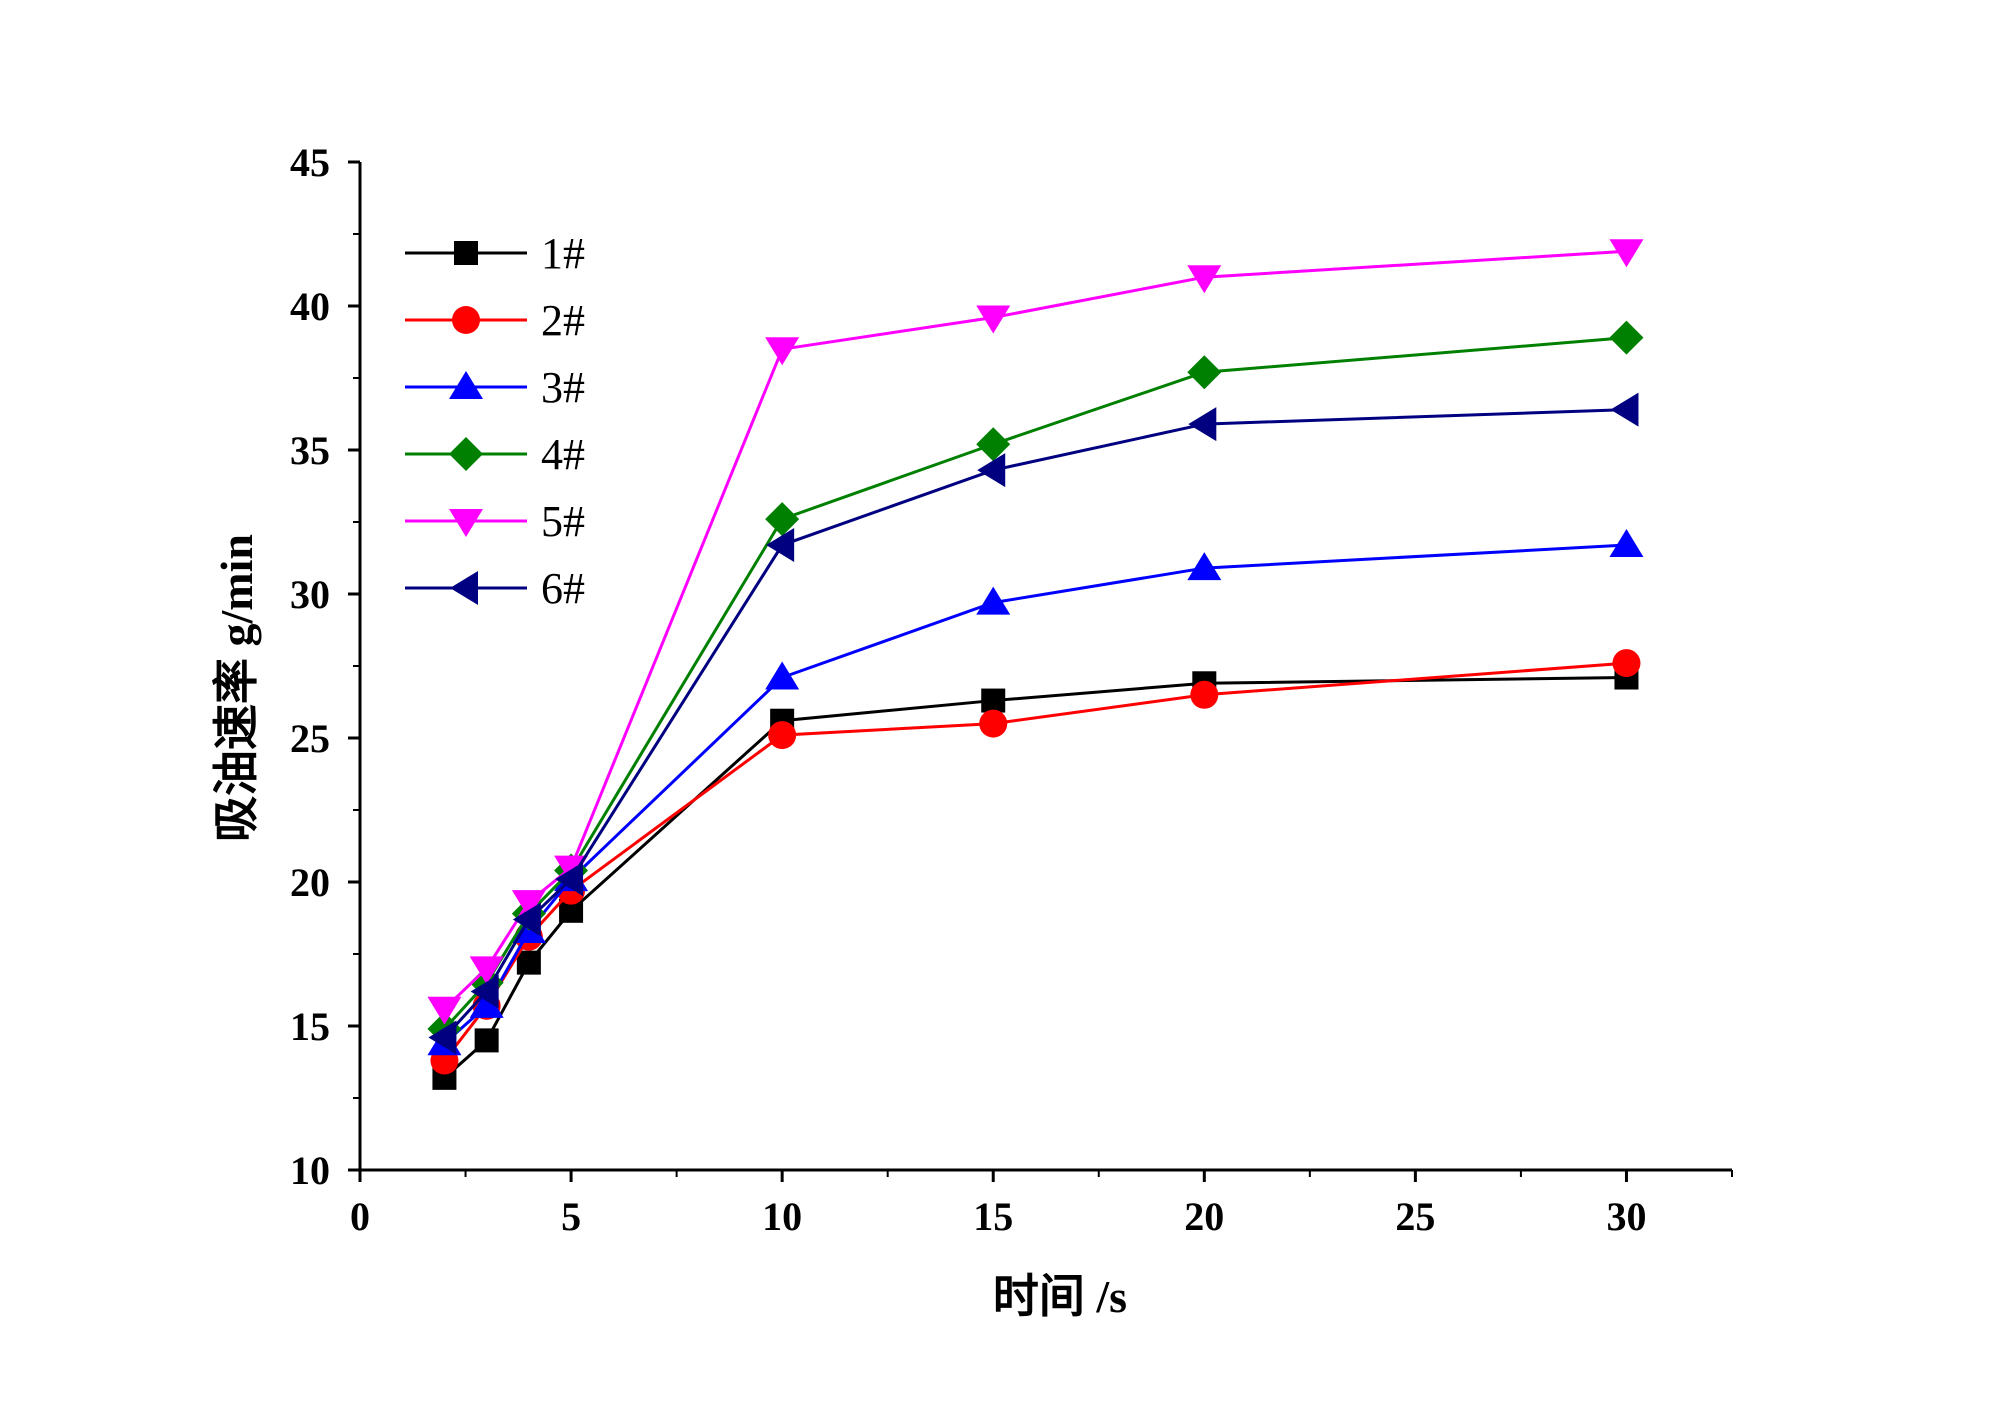 The height and width of the screenshot is (1402, 2000). I want to click on legend-label: 5#, so click(563, 521).